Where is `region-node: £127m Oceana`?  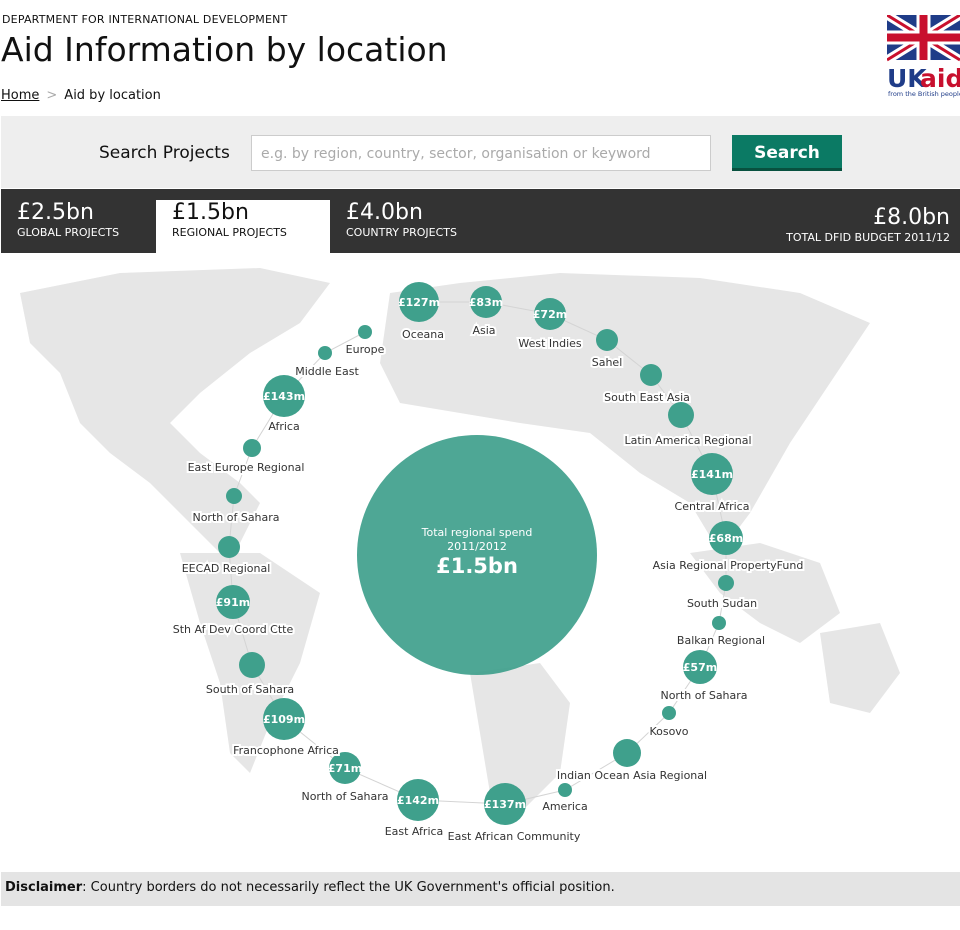 region-node: £127m Oceana is located at coordinates (422, 312).